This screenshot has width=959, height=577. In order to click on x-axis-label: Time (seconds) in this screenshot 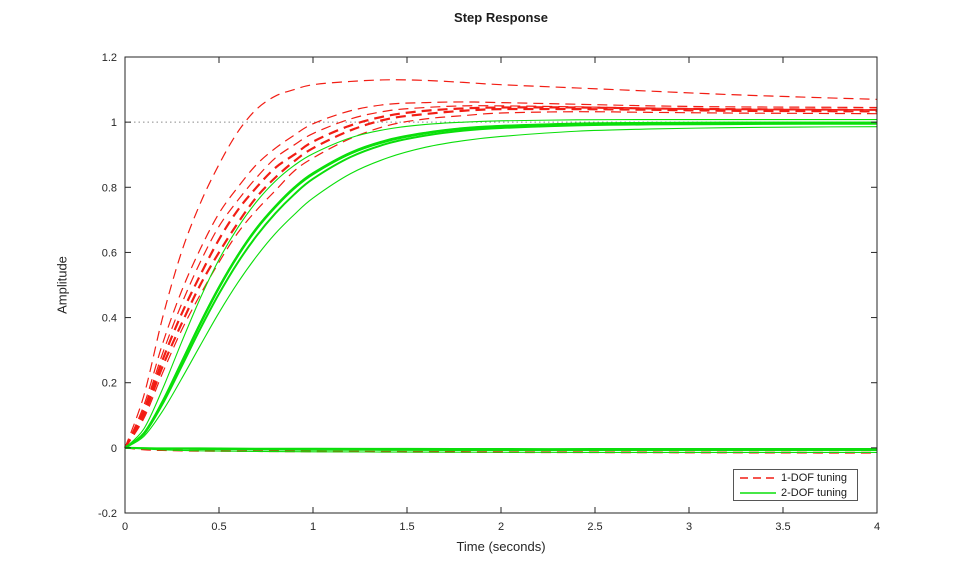, I will do `click(501, 546)`.